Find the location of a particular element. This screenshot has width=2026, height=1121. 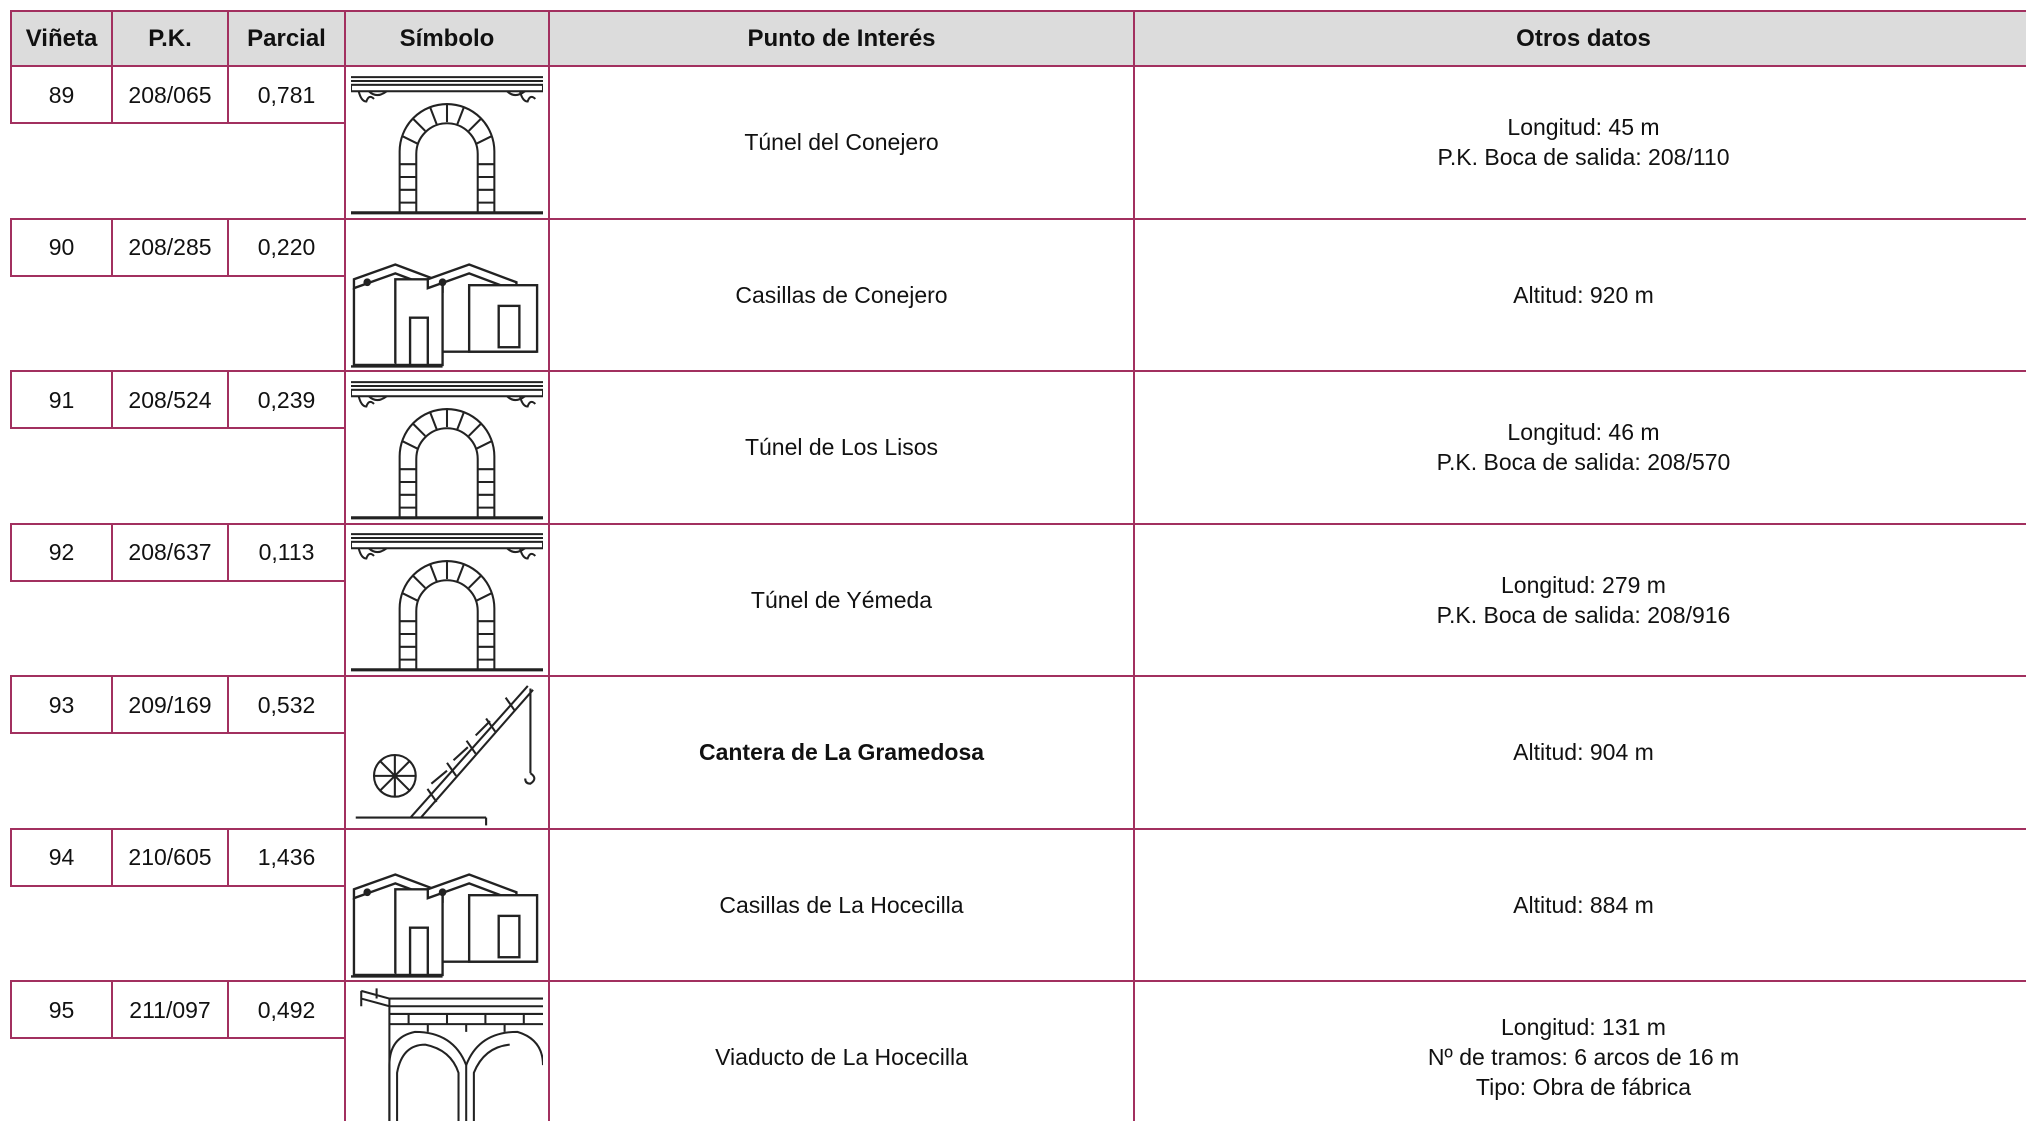

punto-text: Casillas de La Hocecilla is located at coordinates (841, 904).